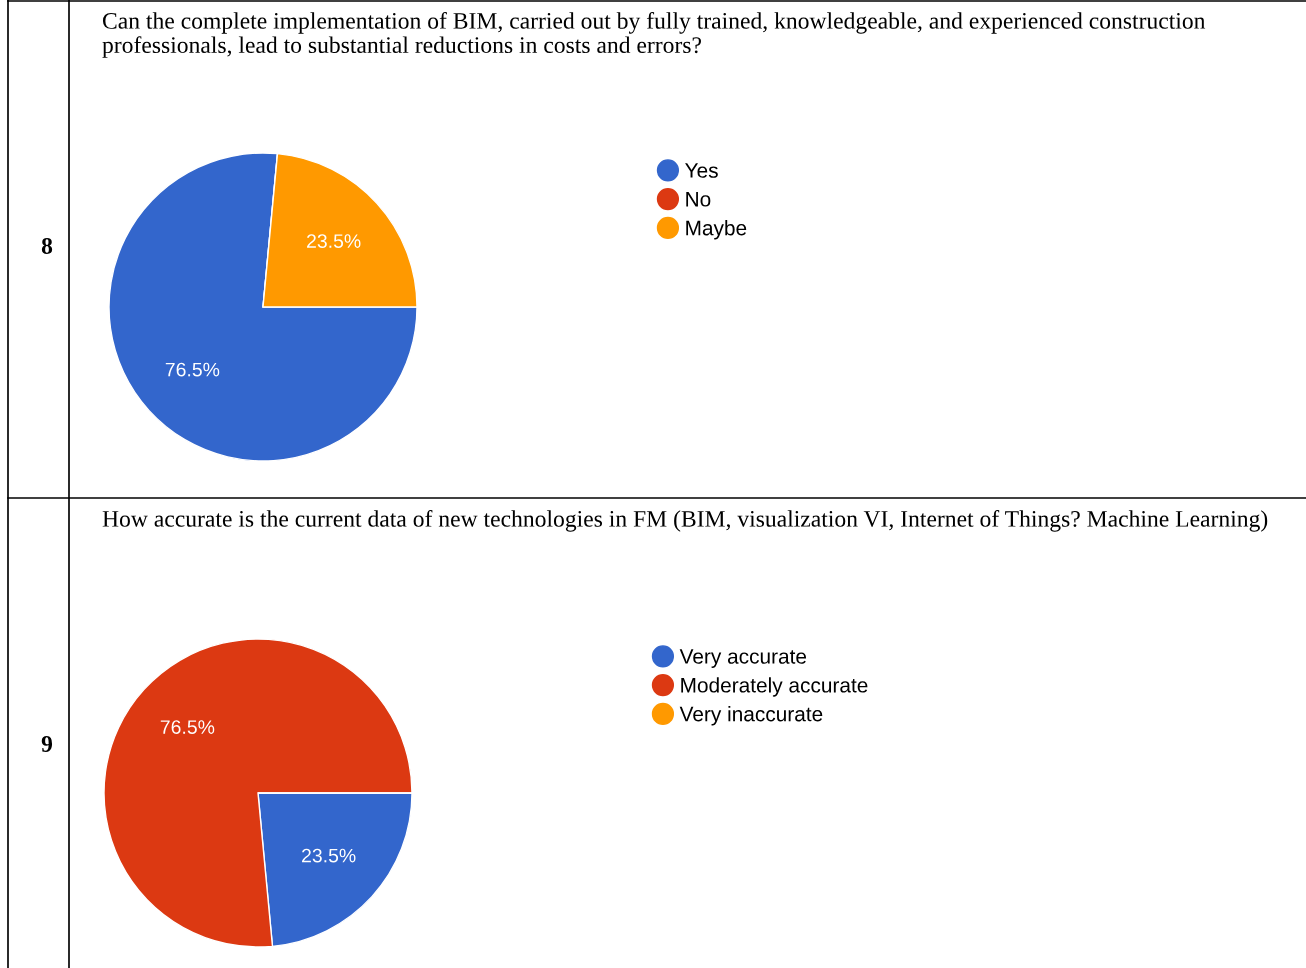  What do you see at coordinates (685, 521) in the screenshot?
I see `chart-title: How accurate is the current data of new technologies in FM (BIM, visualization VI, Internet of Things? Machine Learning)` at bounding box center [685, 521].